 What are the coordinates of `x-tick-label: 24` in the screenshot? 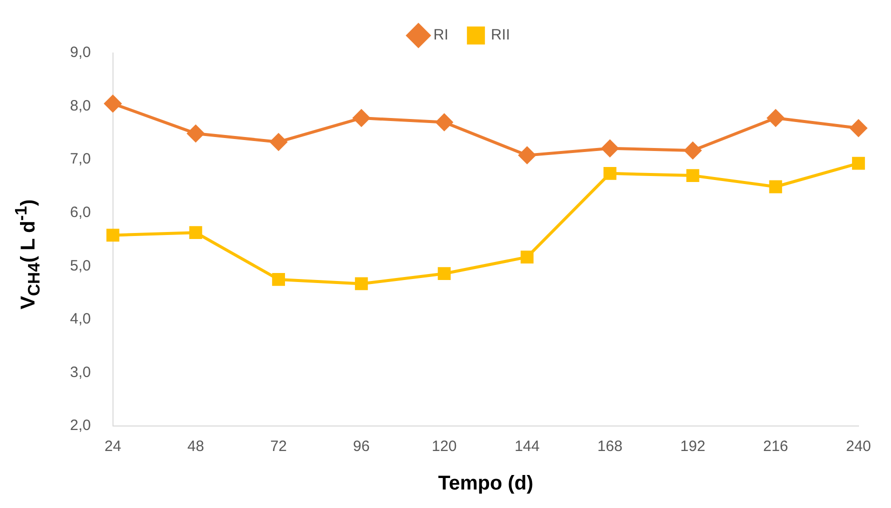 It's located at (113, 447).